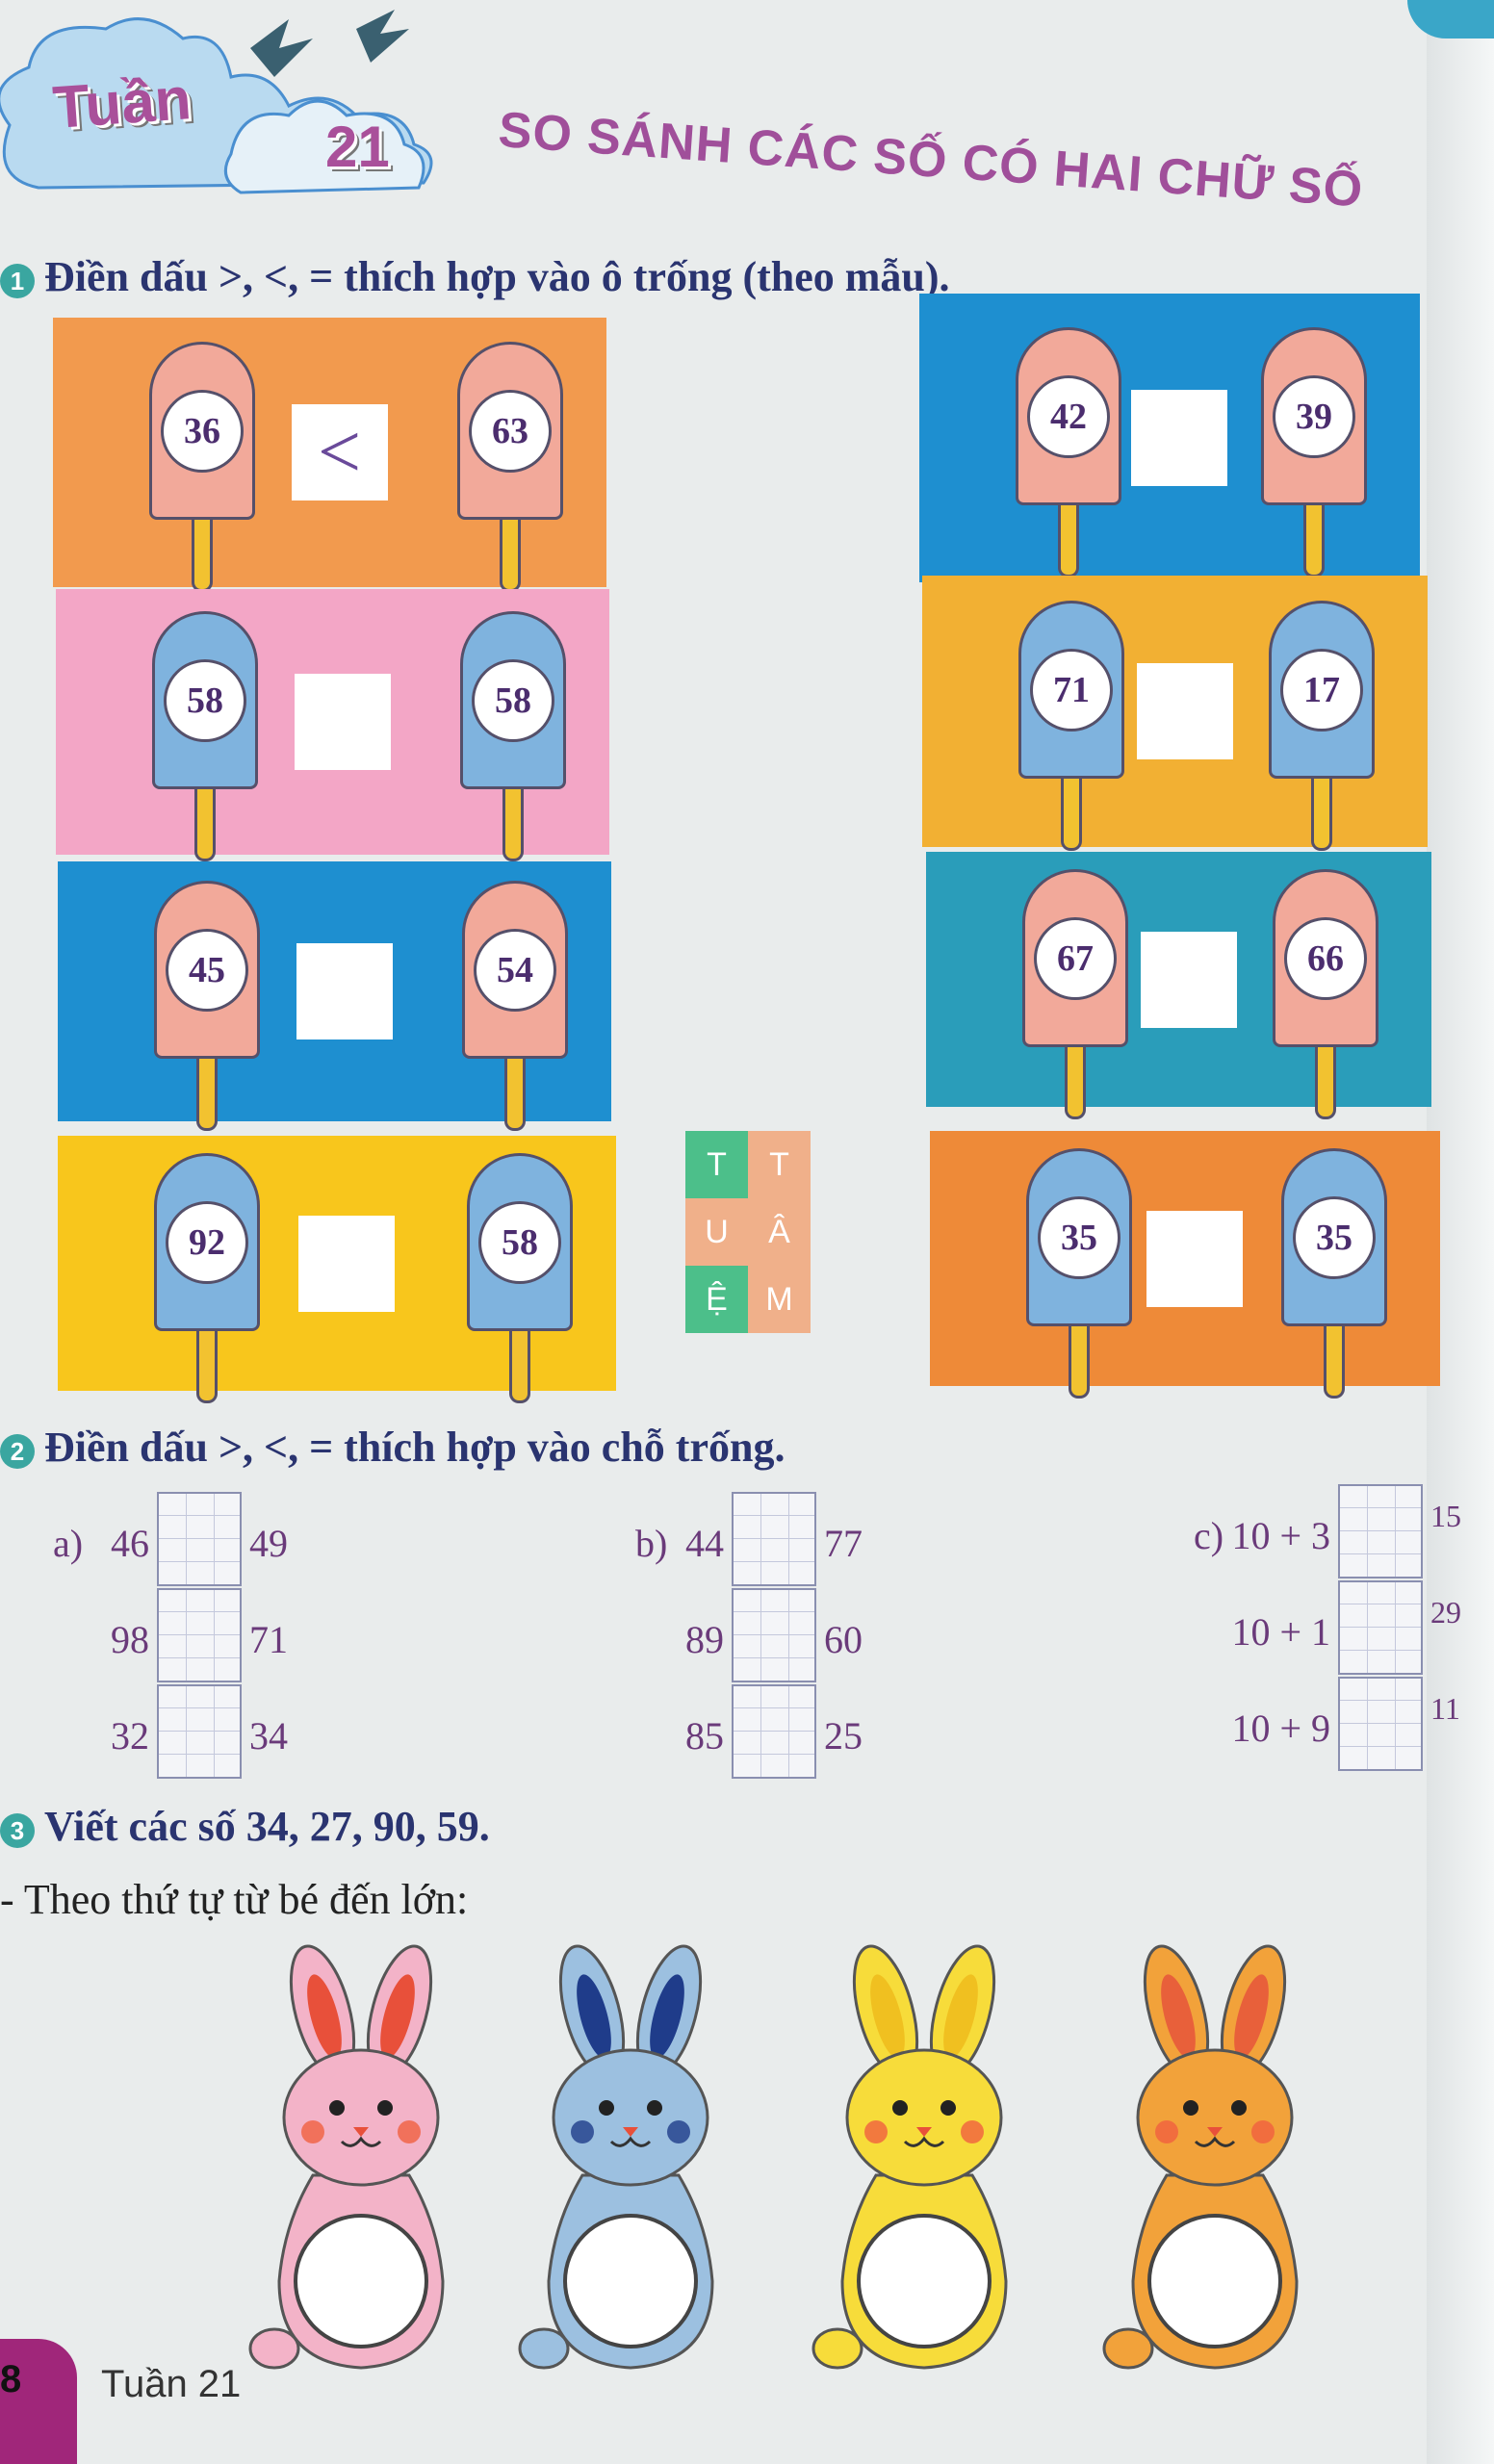  I want to click on comparison-panel: 45 54, so click(334, 996).